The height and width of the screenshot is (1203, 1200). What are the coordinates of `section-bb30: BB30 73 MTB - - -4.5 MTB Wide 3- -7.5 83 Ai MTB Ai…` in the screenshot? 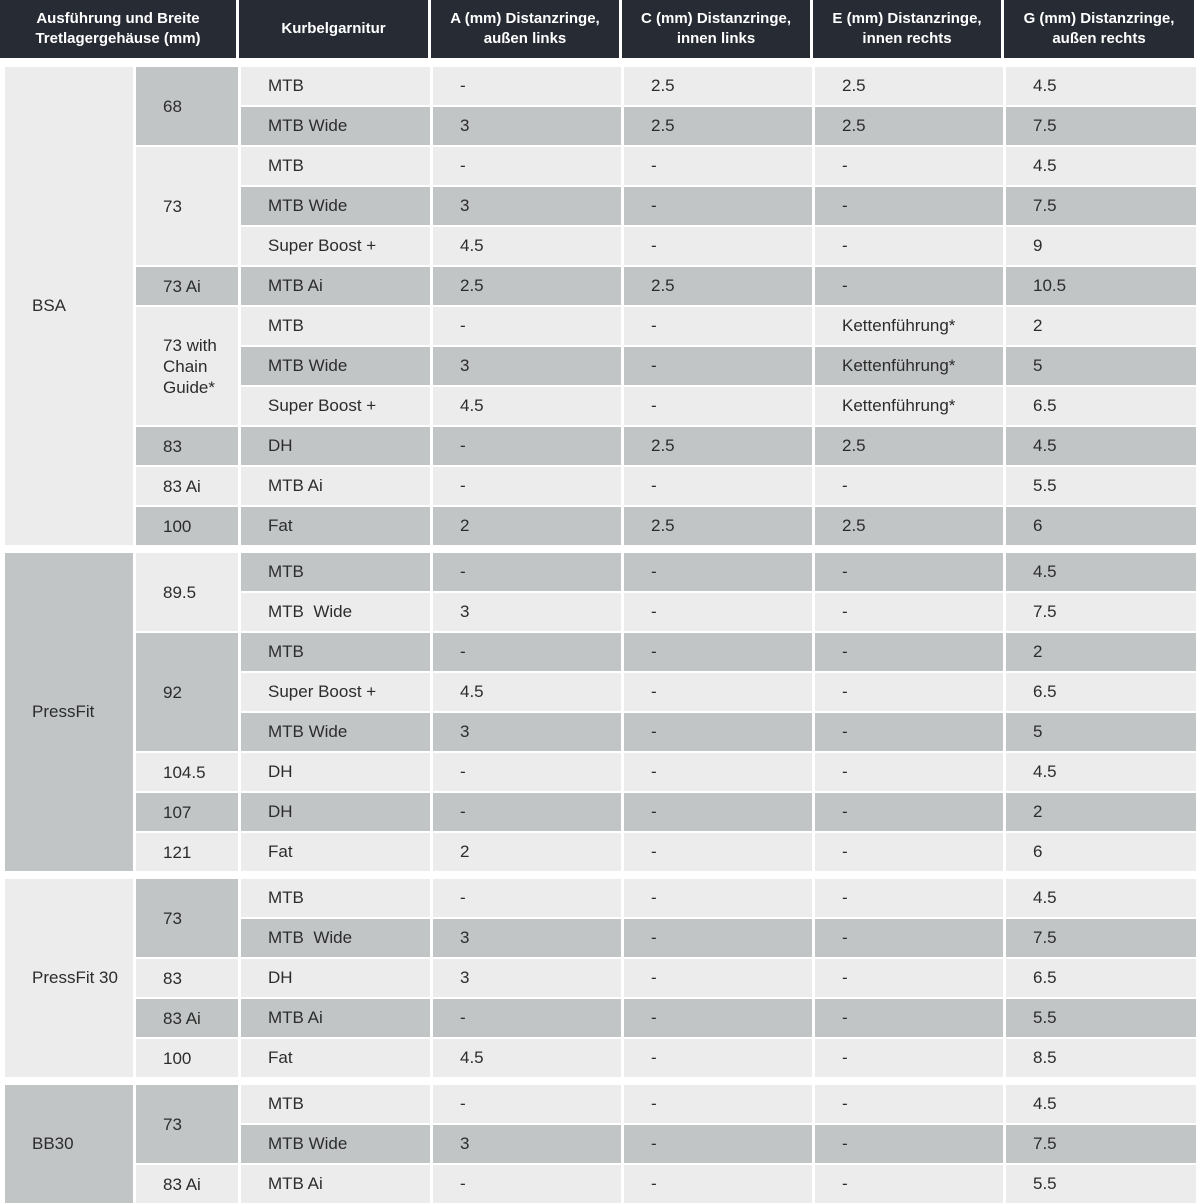 It's located at (602, 1144).